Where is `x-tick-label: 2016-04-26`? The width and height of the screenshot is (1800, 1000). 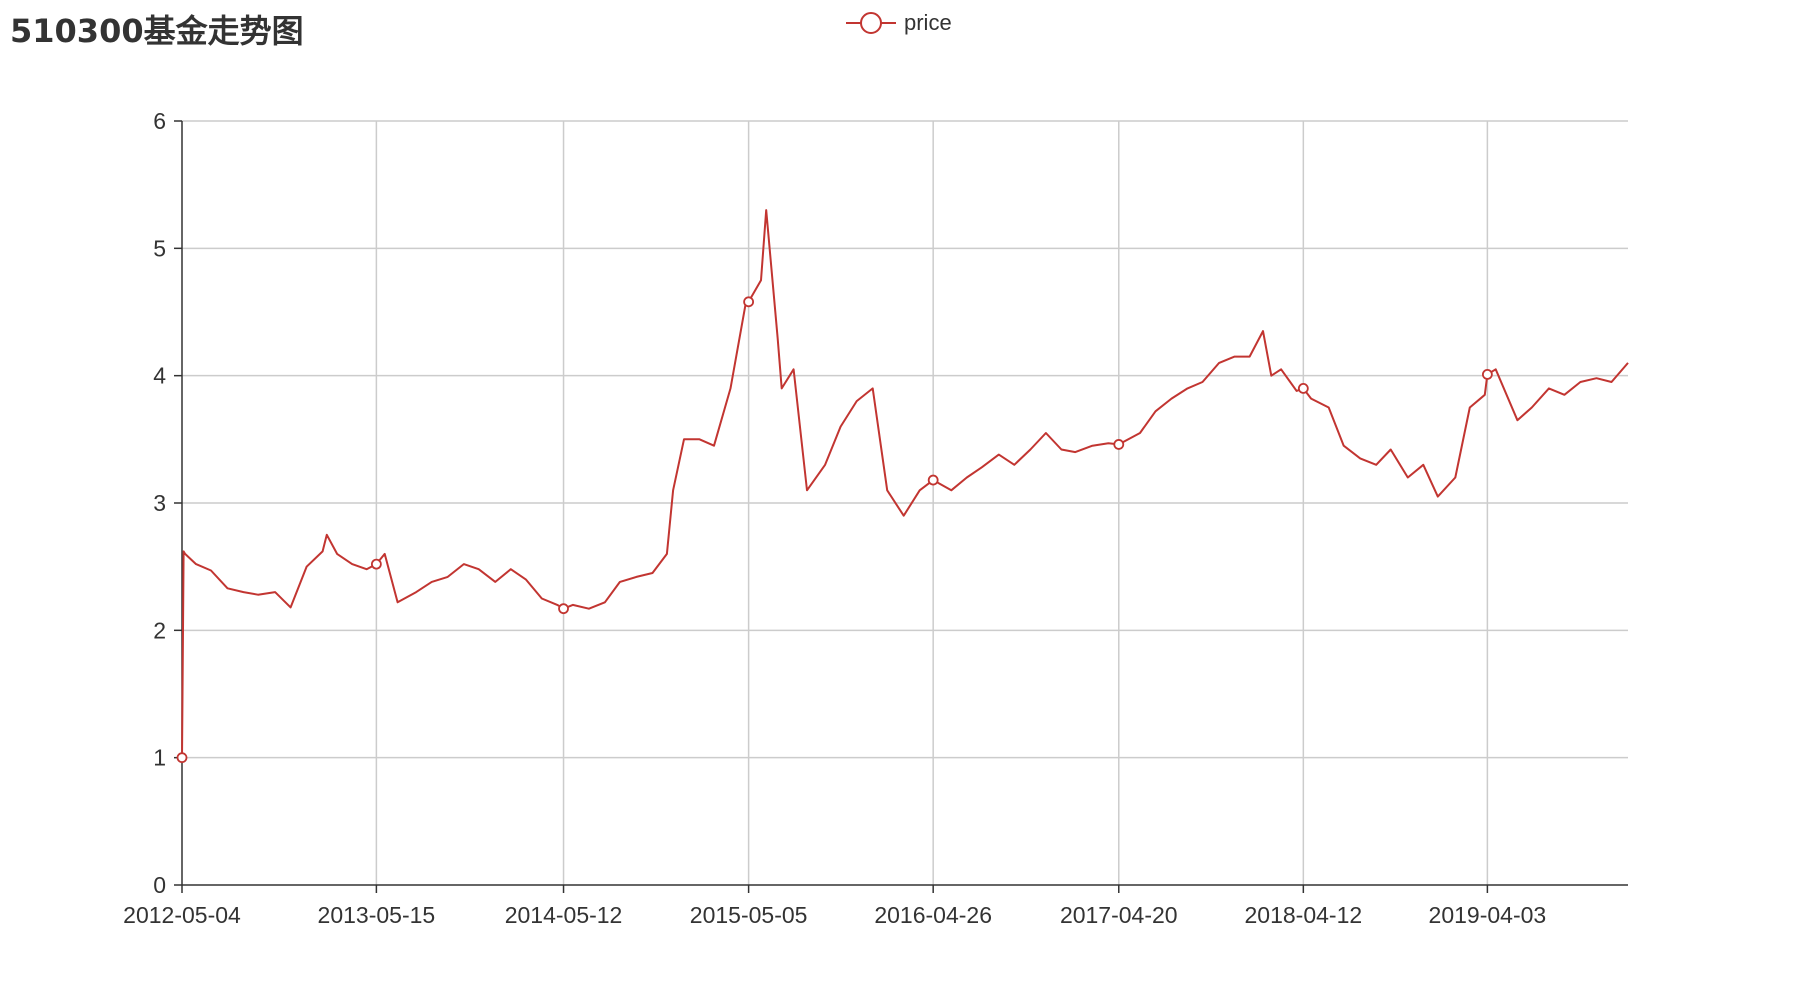 x-tick-label: 2016-04-26 is located at coordinates (933, 915).